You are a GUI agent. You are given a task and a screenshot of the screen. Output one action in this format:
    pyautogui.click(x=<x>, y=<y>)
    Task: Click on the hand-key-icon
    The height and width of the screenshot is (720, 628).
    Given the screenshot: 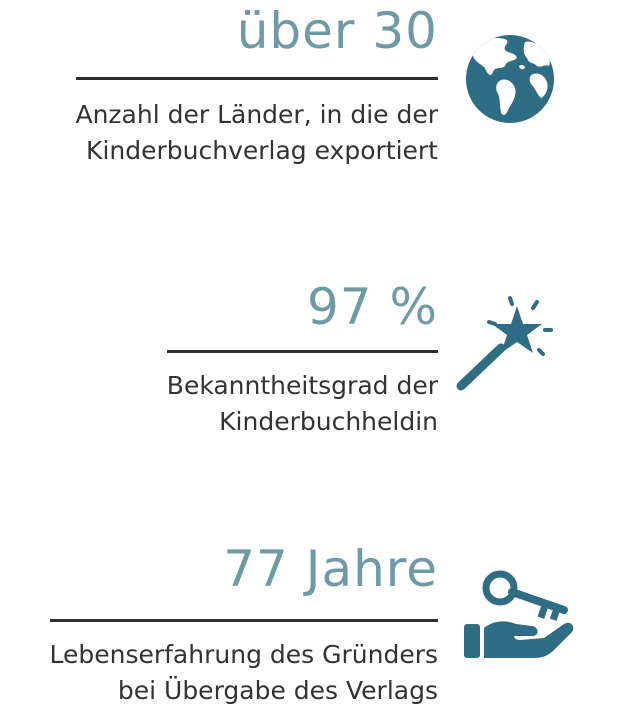 What is the action you would take?
    pyautogui.click(x=518, y=615)
    